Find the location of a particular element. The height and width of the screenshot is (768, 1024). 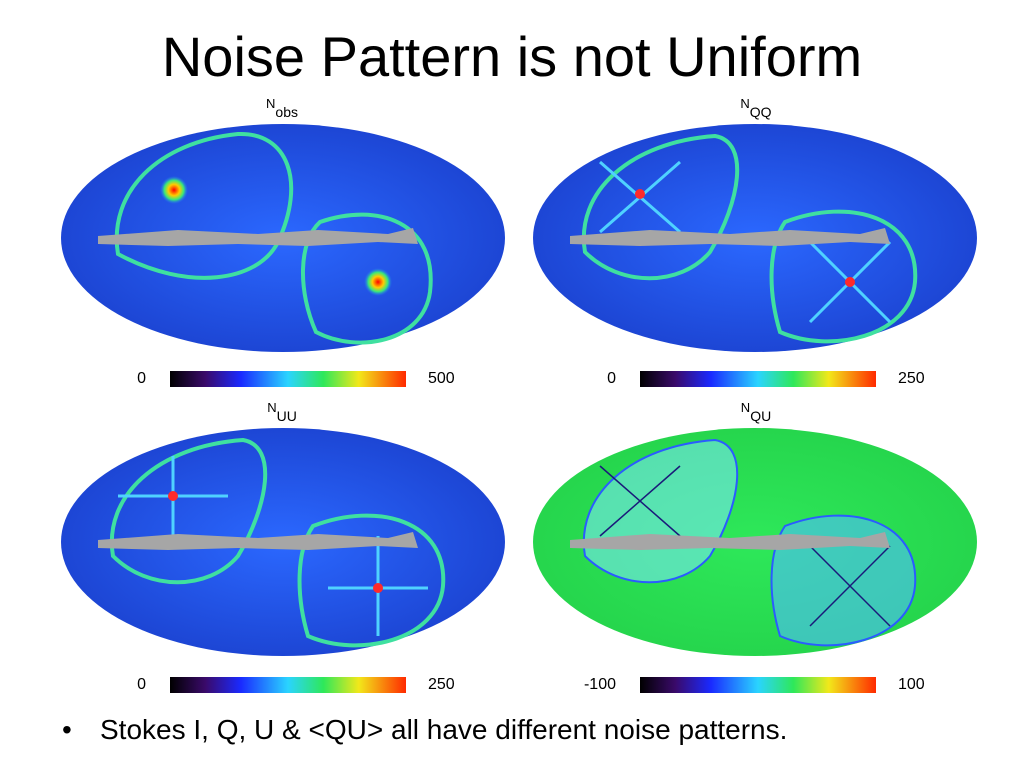

sky-map-nqq is located at coordinates (755, 238).